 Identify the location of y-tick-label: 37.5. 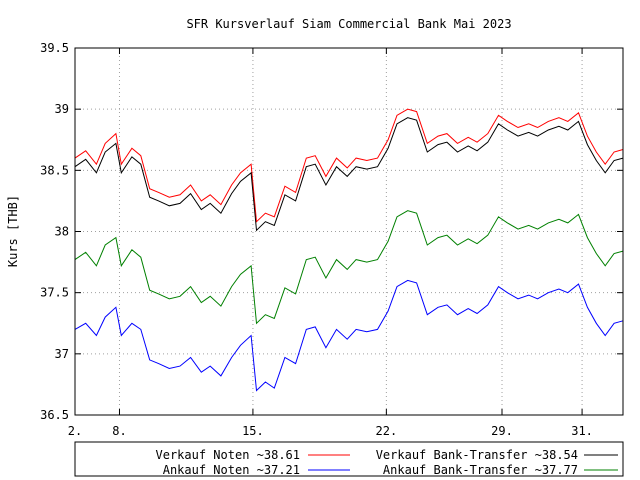
(54, 293).